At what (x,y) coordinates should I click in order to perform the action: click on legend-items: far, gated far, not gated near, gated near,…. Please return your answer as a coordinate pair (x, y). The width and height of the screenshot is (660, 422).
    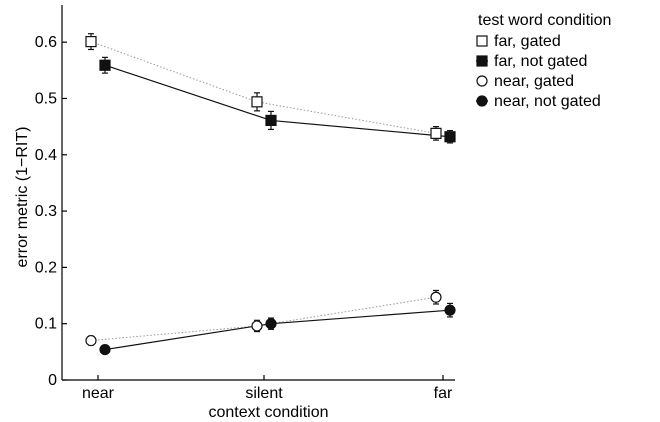
    Looking at the image, I should click on (538, 71).